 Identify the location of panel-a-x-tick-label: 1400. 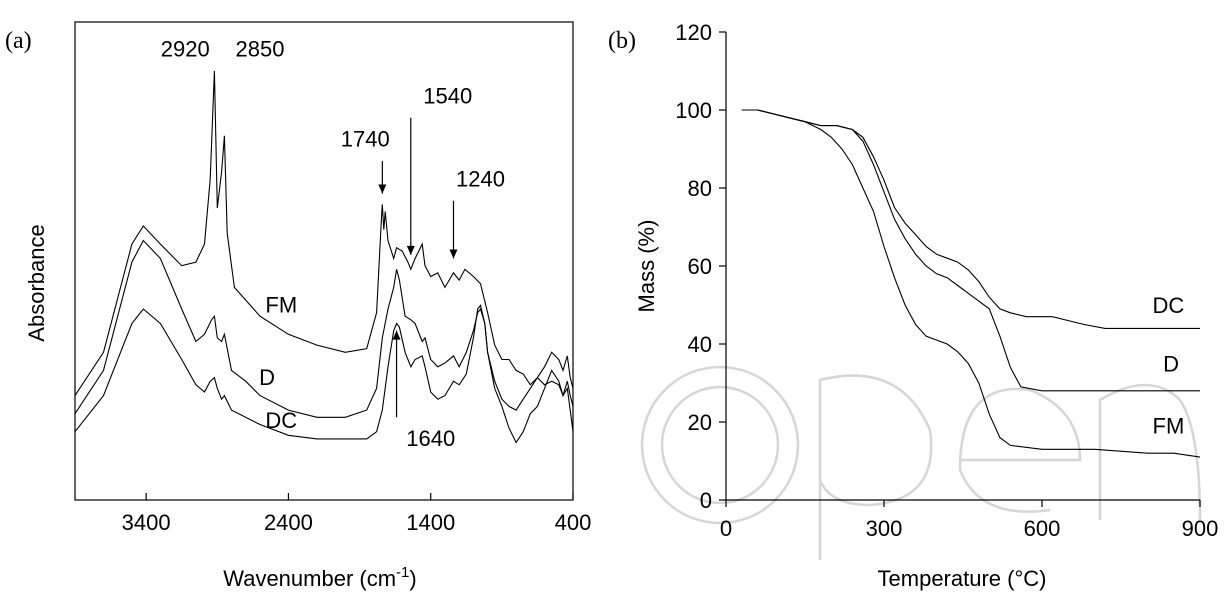
(430, 522).